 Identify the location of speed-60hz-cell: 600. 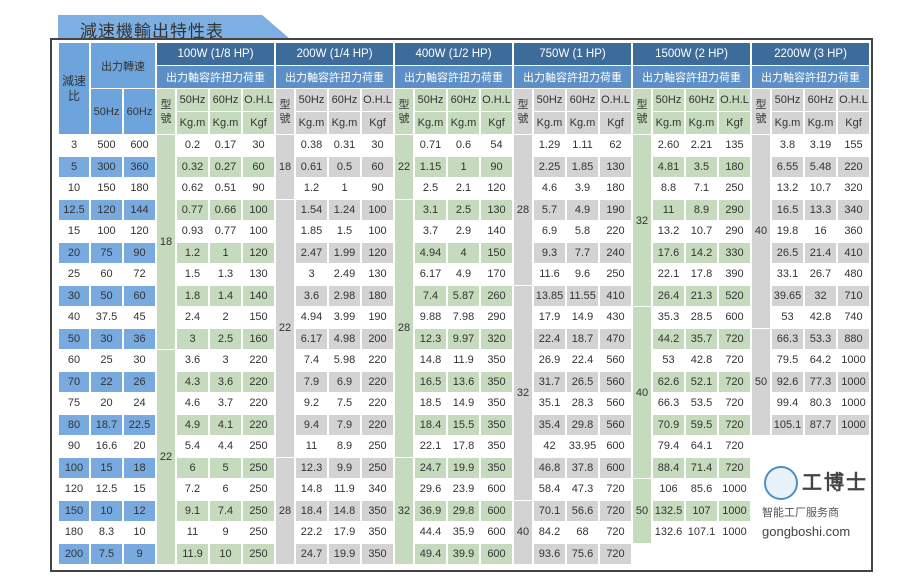
(139, 145).